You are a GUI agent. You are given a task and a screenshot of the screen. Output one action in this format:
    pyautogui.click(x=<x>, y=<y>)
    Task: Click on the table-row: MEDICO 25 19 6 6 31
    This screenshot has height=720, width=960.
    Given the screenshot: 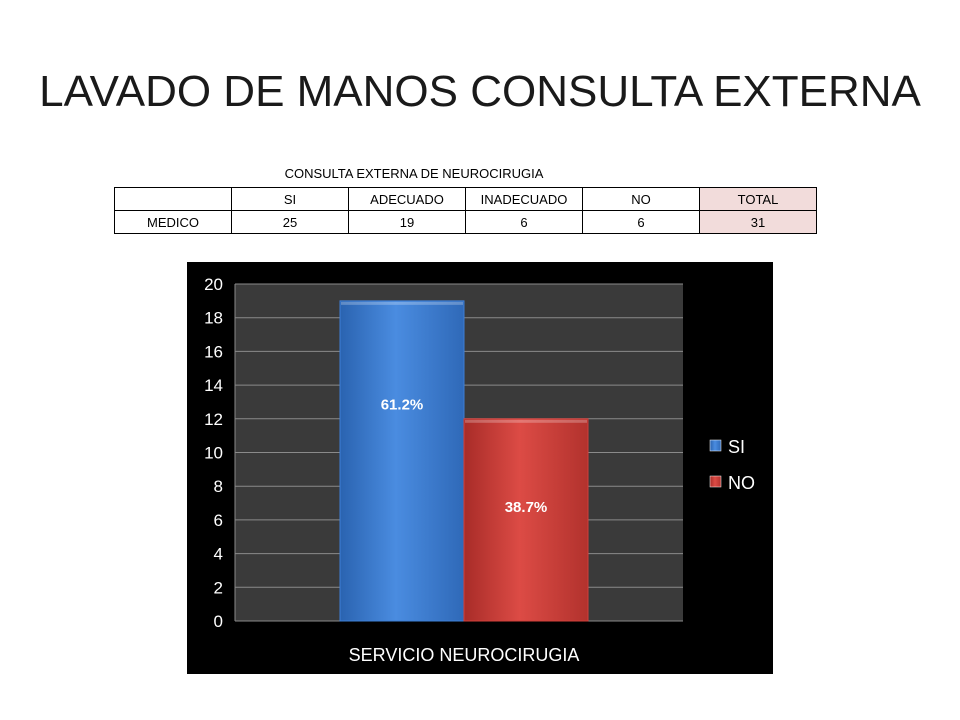 What is the action you would take?
    pyautogui.click(x=465, y=222)
    